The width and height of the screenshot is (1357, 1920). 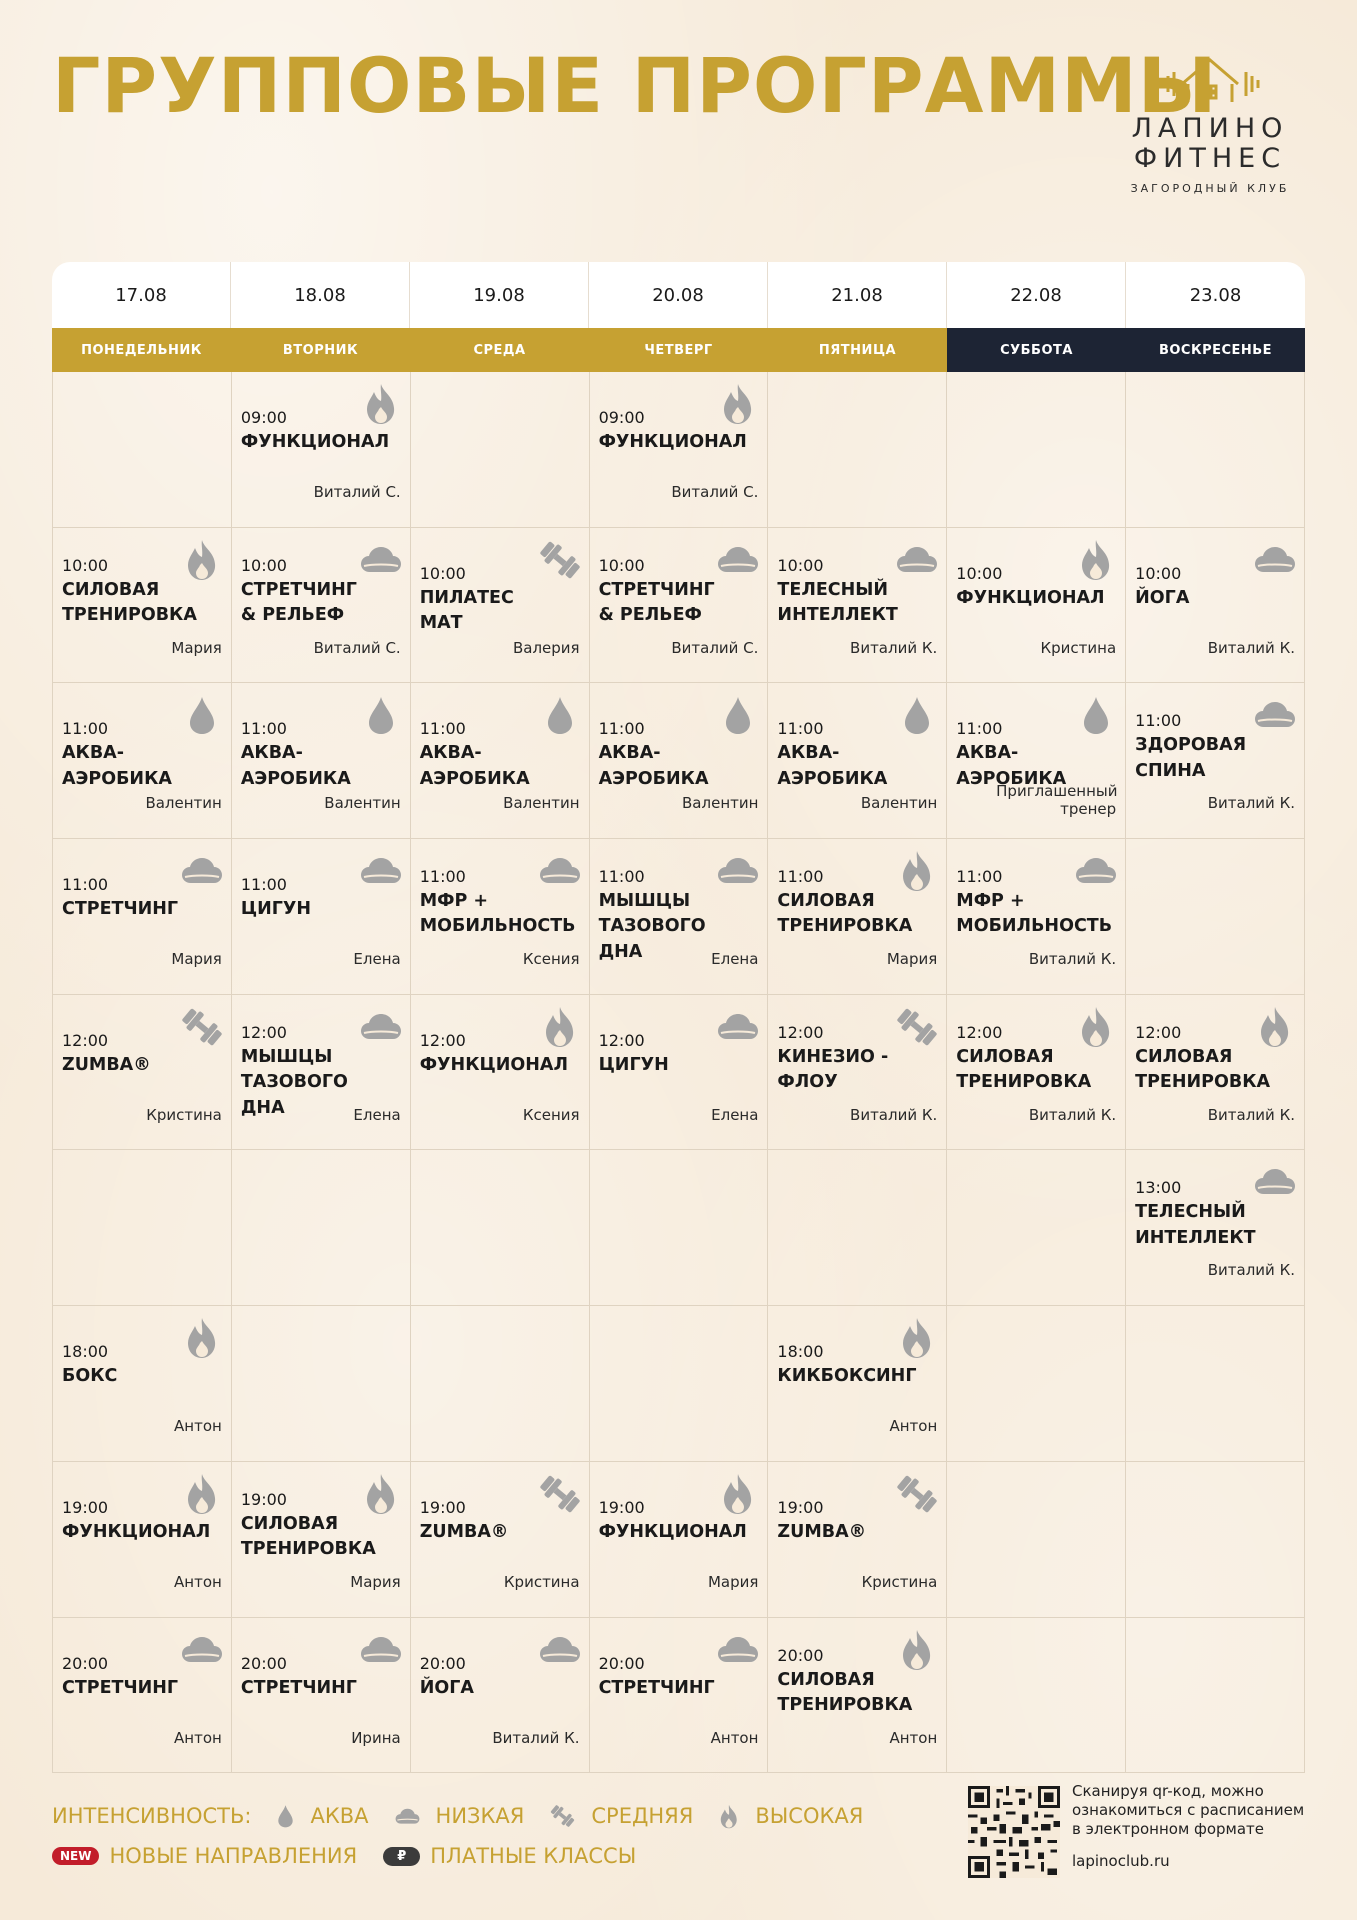 I want to click on legend-aqua: АКВА, so click(x=323, y=1816).